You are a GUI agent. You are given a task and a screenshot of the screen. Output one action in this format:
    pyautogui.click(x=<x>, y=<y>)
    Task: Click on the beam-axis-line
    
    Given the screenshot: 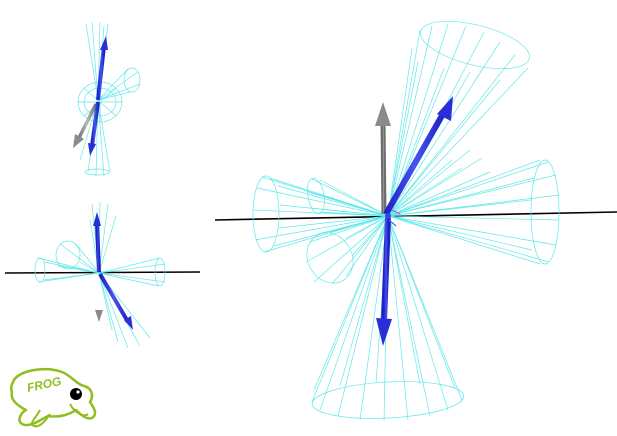 What is the action you would take?
    pyautogui.click(x=415, y=216)
    